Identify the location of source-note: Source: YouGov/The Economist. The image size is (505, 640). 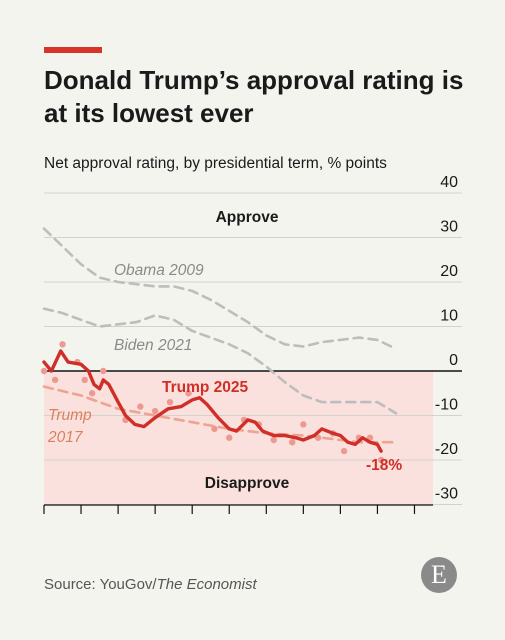
(150, 584).